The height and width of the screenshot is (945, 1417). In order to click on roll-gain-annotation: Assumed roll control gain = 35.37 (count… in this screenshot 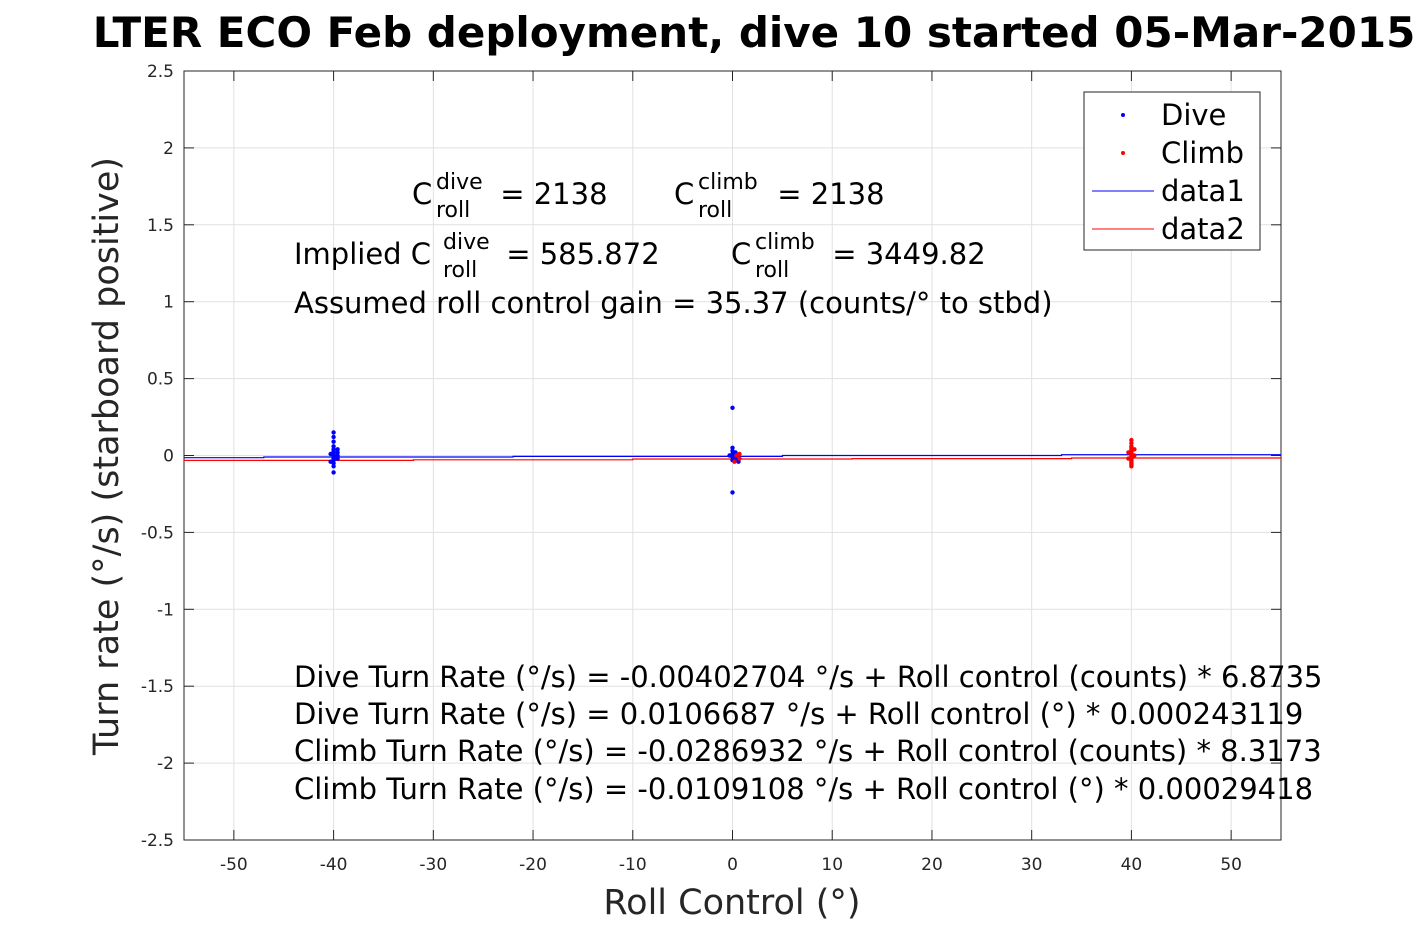, I will do `click(673, 303)`.